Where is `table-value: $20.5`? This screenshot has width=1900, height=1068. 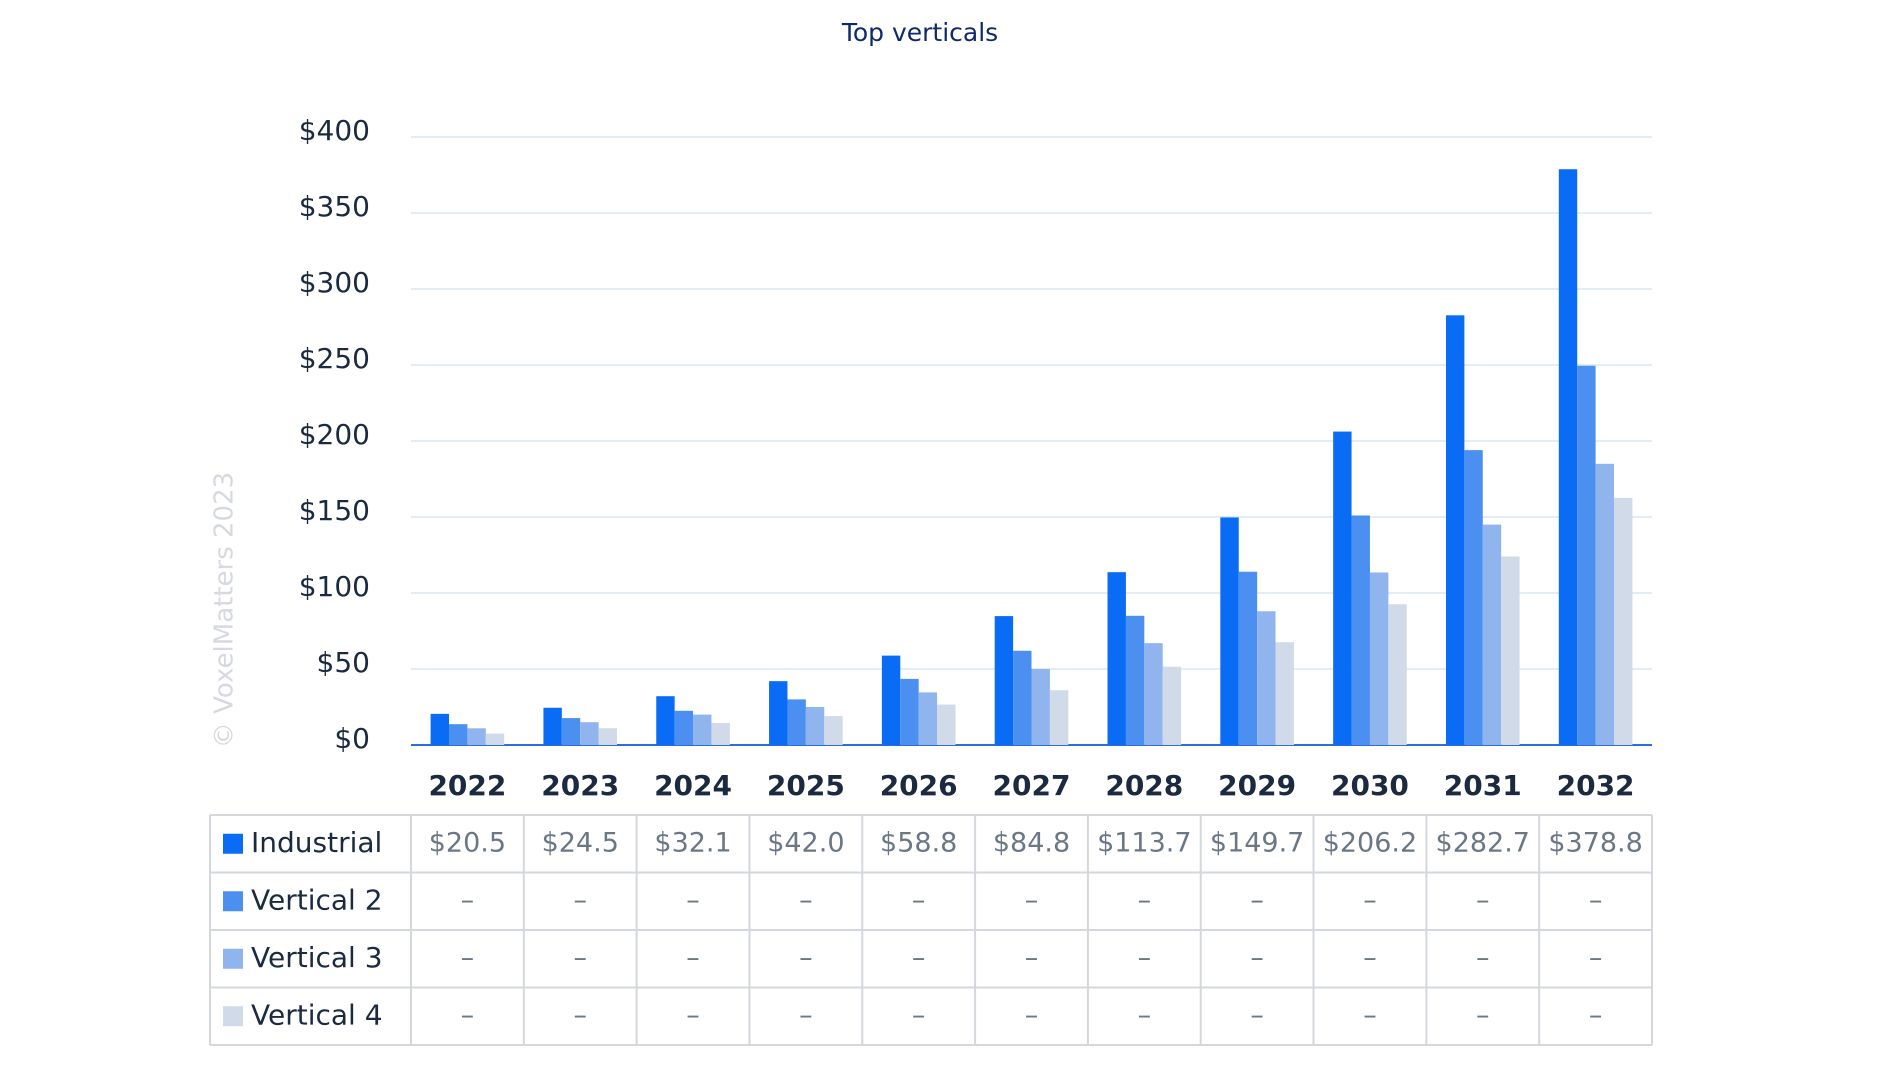
table-value: $20.5 is located at coordinates (467, 842).